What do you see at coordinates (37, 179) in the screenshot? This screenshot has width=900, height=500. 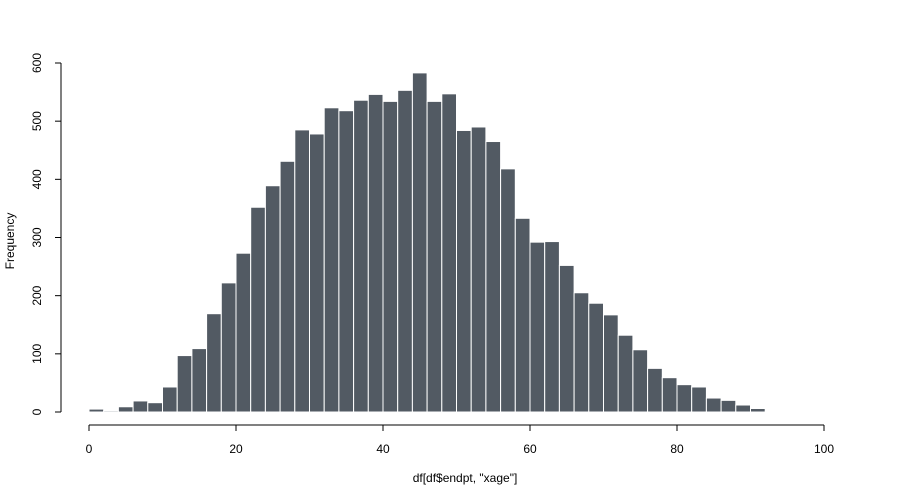 I see `y-tick-label: 400` at bounding box center [37, 179].